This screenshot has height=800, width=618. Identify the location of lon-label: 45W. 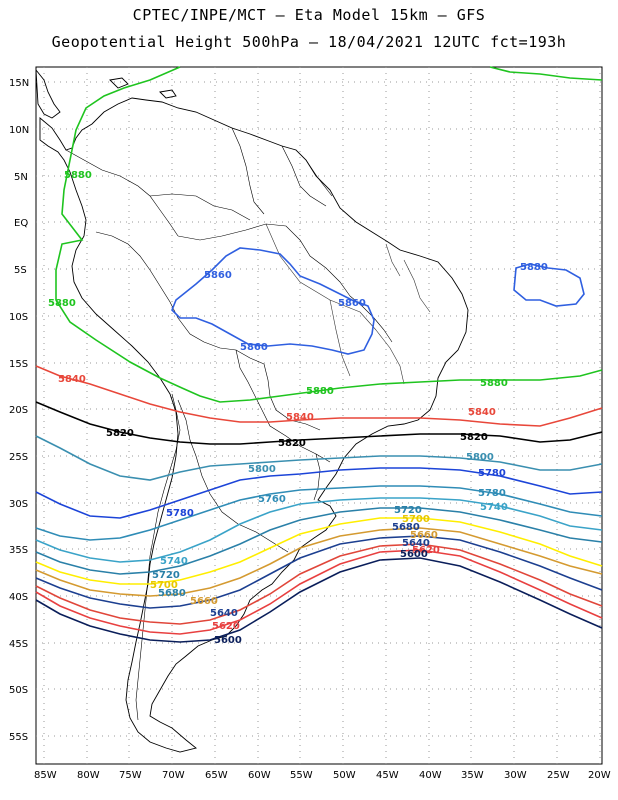
(387, 775).